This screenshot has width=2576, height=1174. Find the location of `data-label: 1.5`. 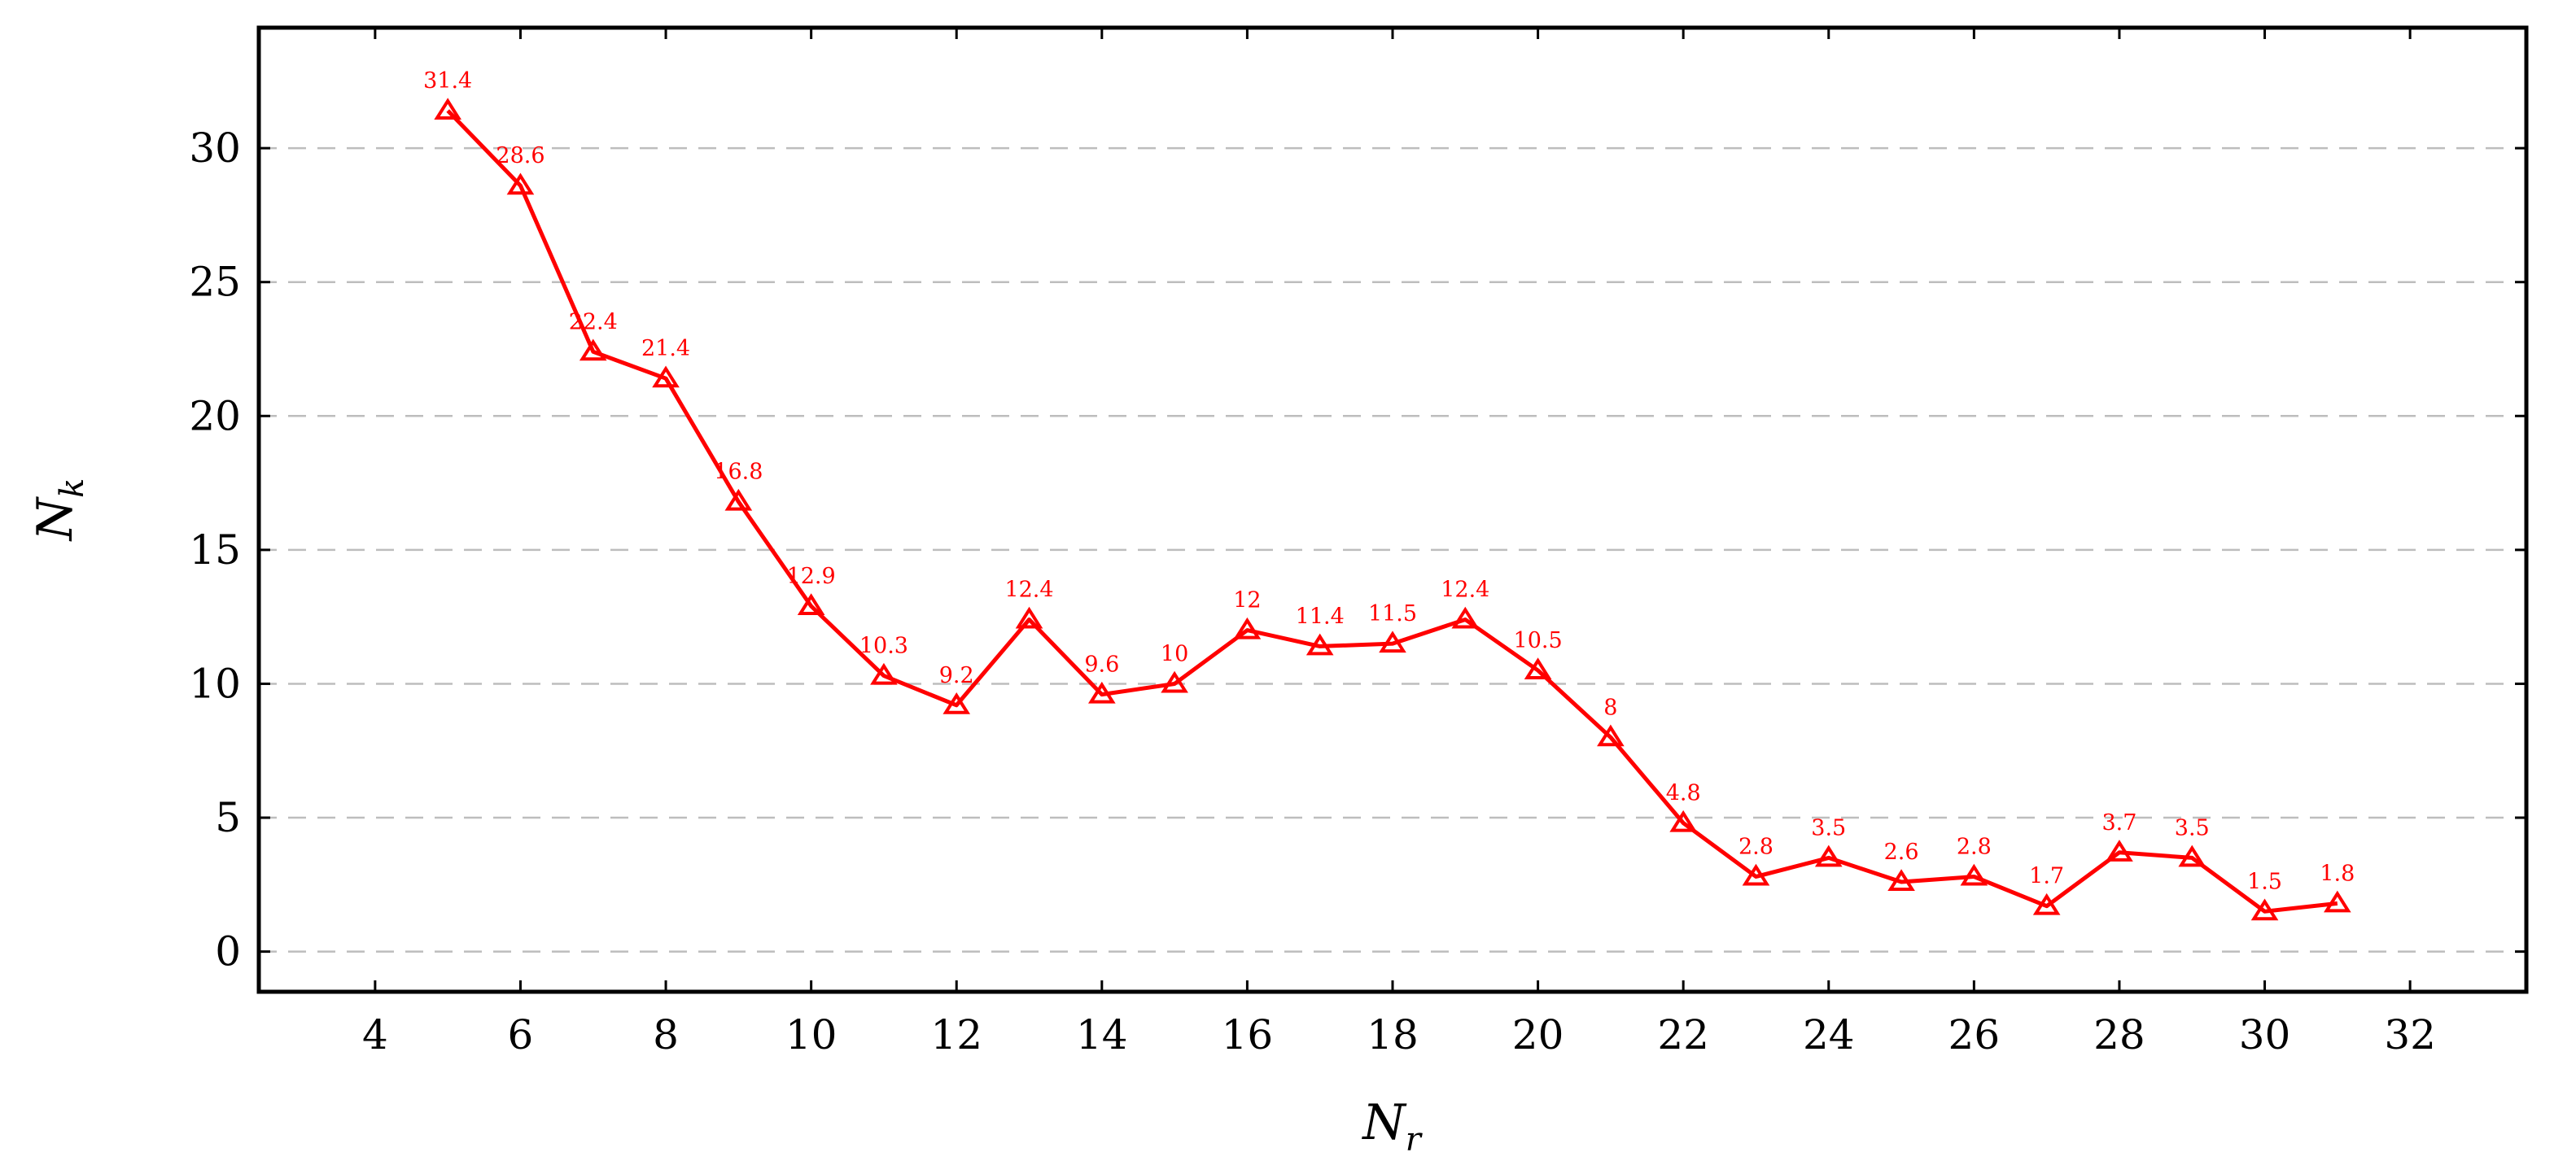

data-label: 1.5 is located at coordinates (2264, 881).